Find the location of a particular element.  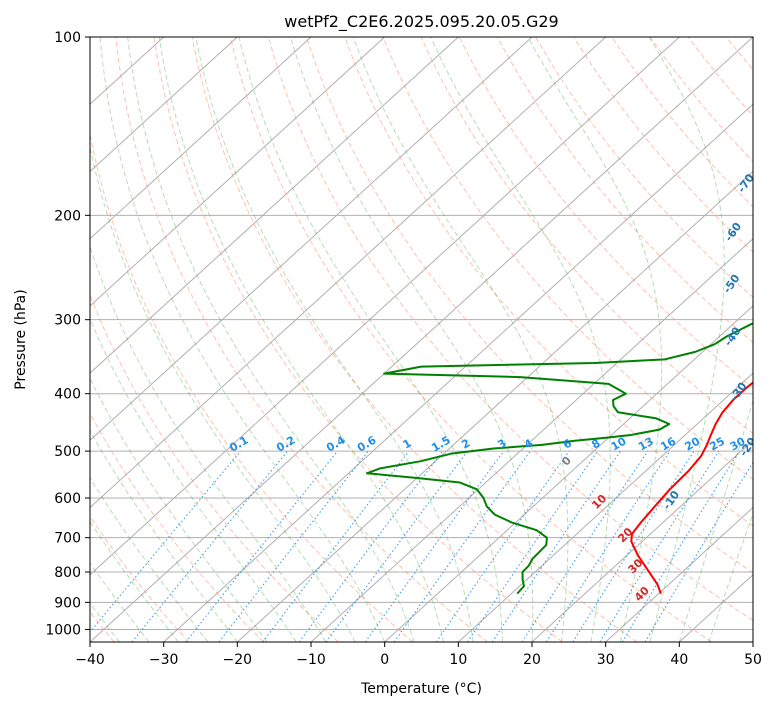

y-tick-label: 300 is located at coordinates (67, 321).